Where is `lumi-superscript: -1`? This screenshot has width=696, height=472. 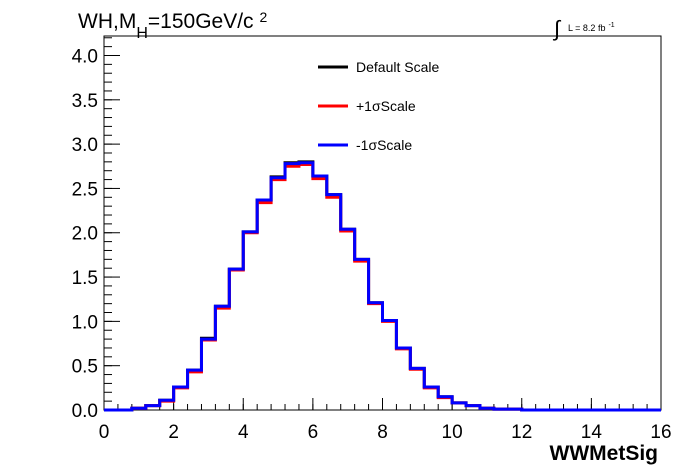
lumi-superscript: -1 is located at coordinates (611, 25).